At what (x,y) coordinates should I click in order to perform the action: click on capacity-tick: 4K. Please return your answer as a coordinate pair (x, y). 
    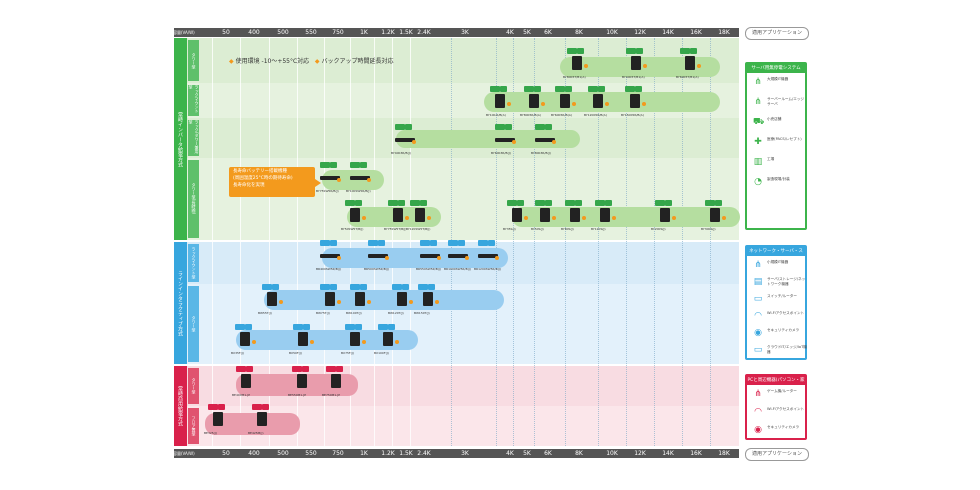
    Looking at the image, I should click on (510, 453).